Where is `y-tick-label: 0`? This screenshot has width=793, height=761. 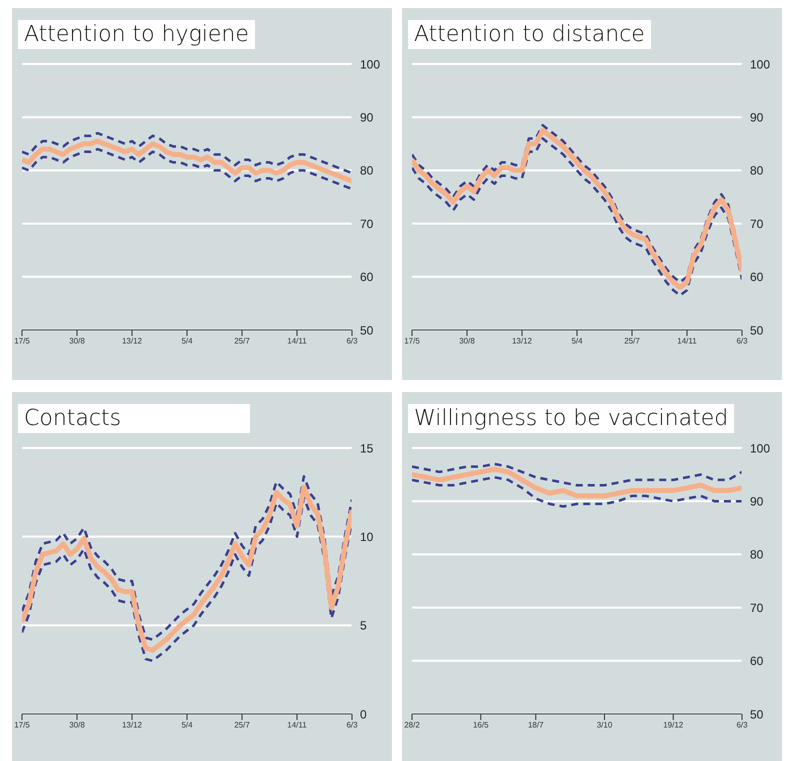 y-tick-label: 0 is located at coordinates (363, 714).